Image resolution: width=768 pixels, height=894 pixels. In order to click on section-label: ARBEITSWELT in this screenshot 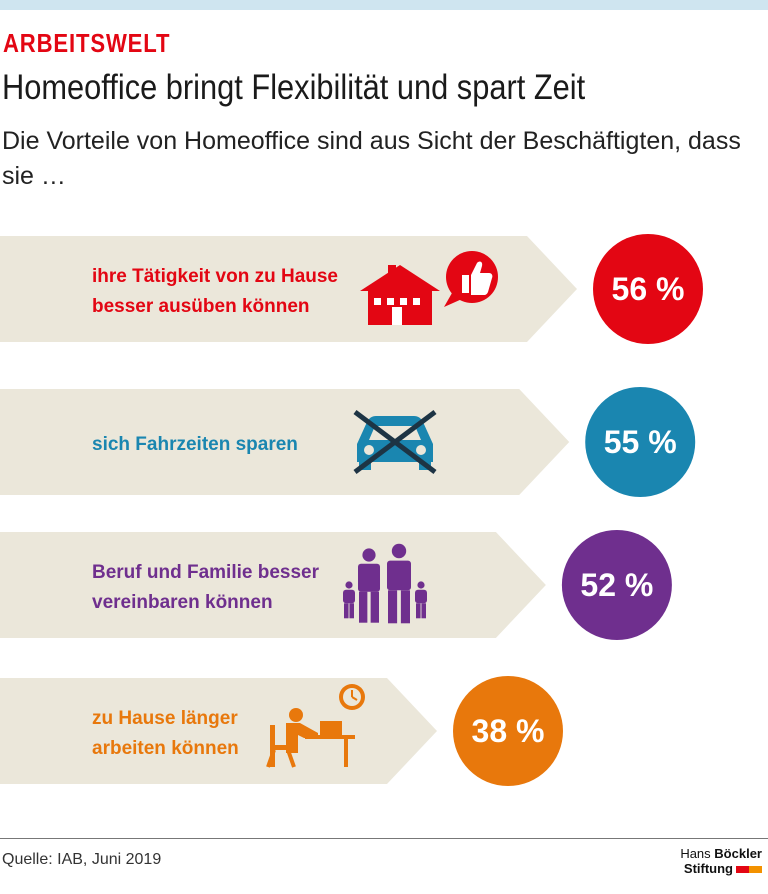, I will do `click(87, 43)`.